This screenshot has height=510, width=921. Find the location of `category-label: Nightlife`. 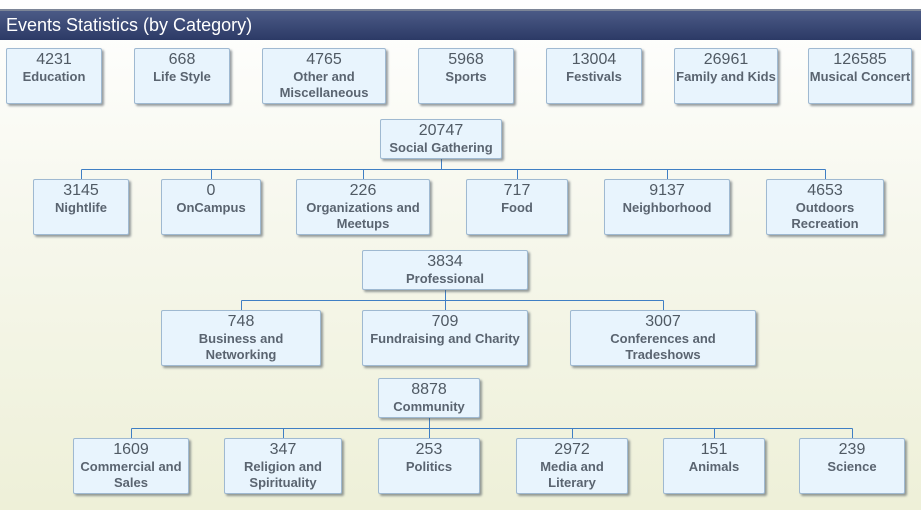

category-label: Nightlife is located at coordinates (81, 207).